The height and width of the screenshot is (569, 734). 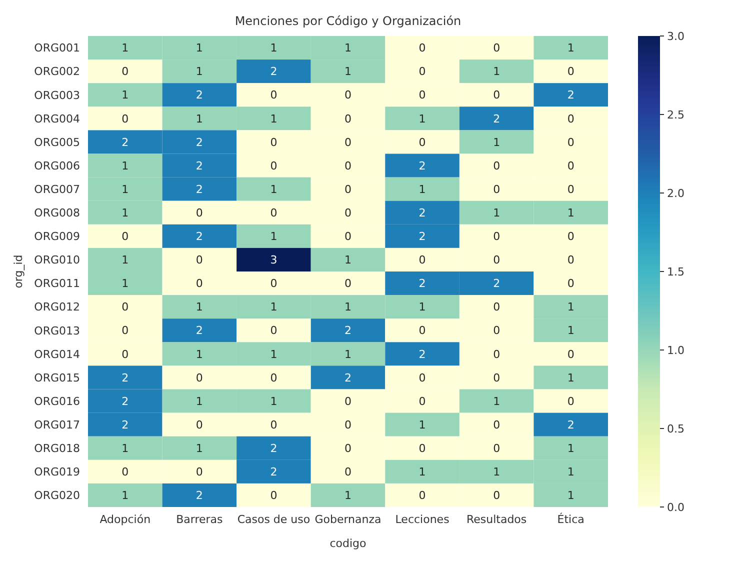 What do you see at coordinates (675, 429) in the screenshot?
I see `color-bar-label: 0.5` at bounding box center [675, 429].